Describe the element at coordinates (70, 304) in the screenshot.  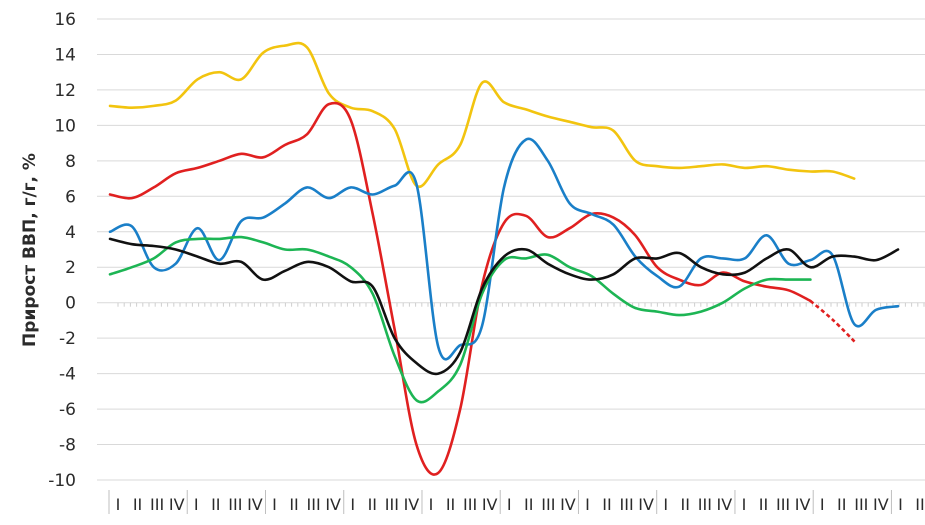
I see `y-tick-label: 0` at that location.